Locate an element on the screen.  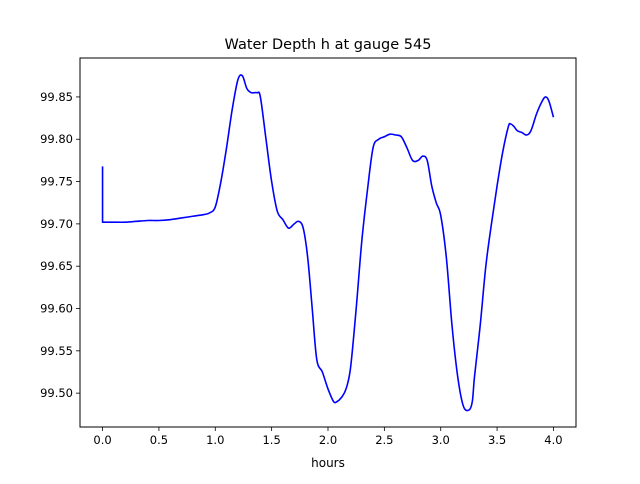
x-tick-label: 3.0 is located at coordinates (441, 440).